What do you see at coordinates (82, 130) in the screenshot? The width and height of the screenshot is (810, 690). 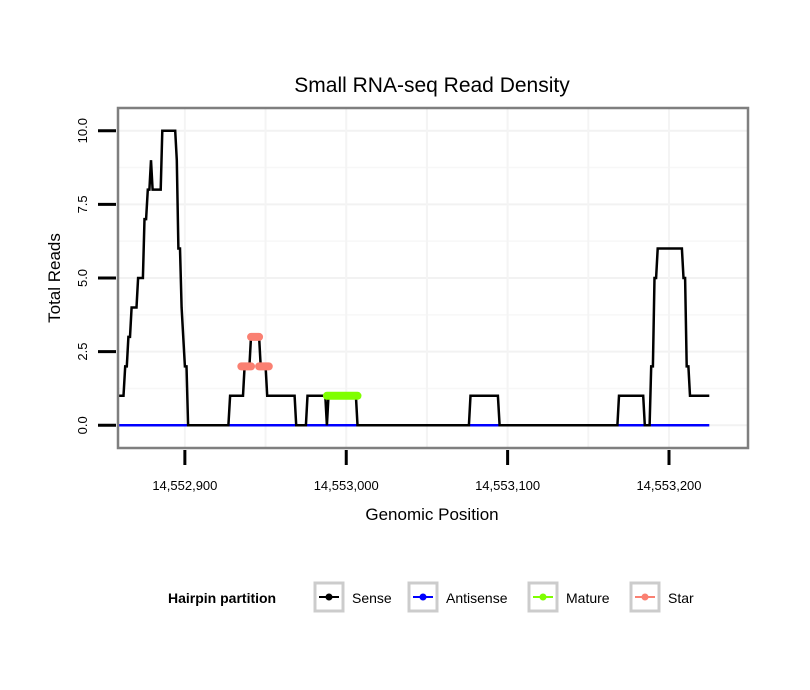 I see `y-tick-label: 10.0` at bounding box center [82, 130].